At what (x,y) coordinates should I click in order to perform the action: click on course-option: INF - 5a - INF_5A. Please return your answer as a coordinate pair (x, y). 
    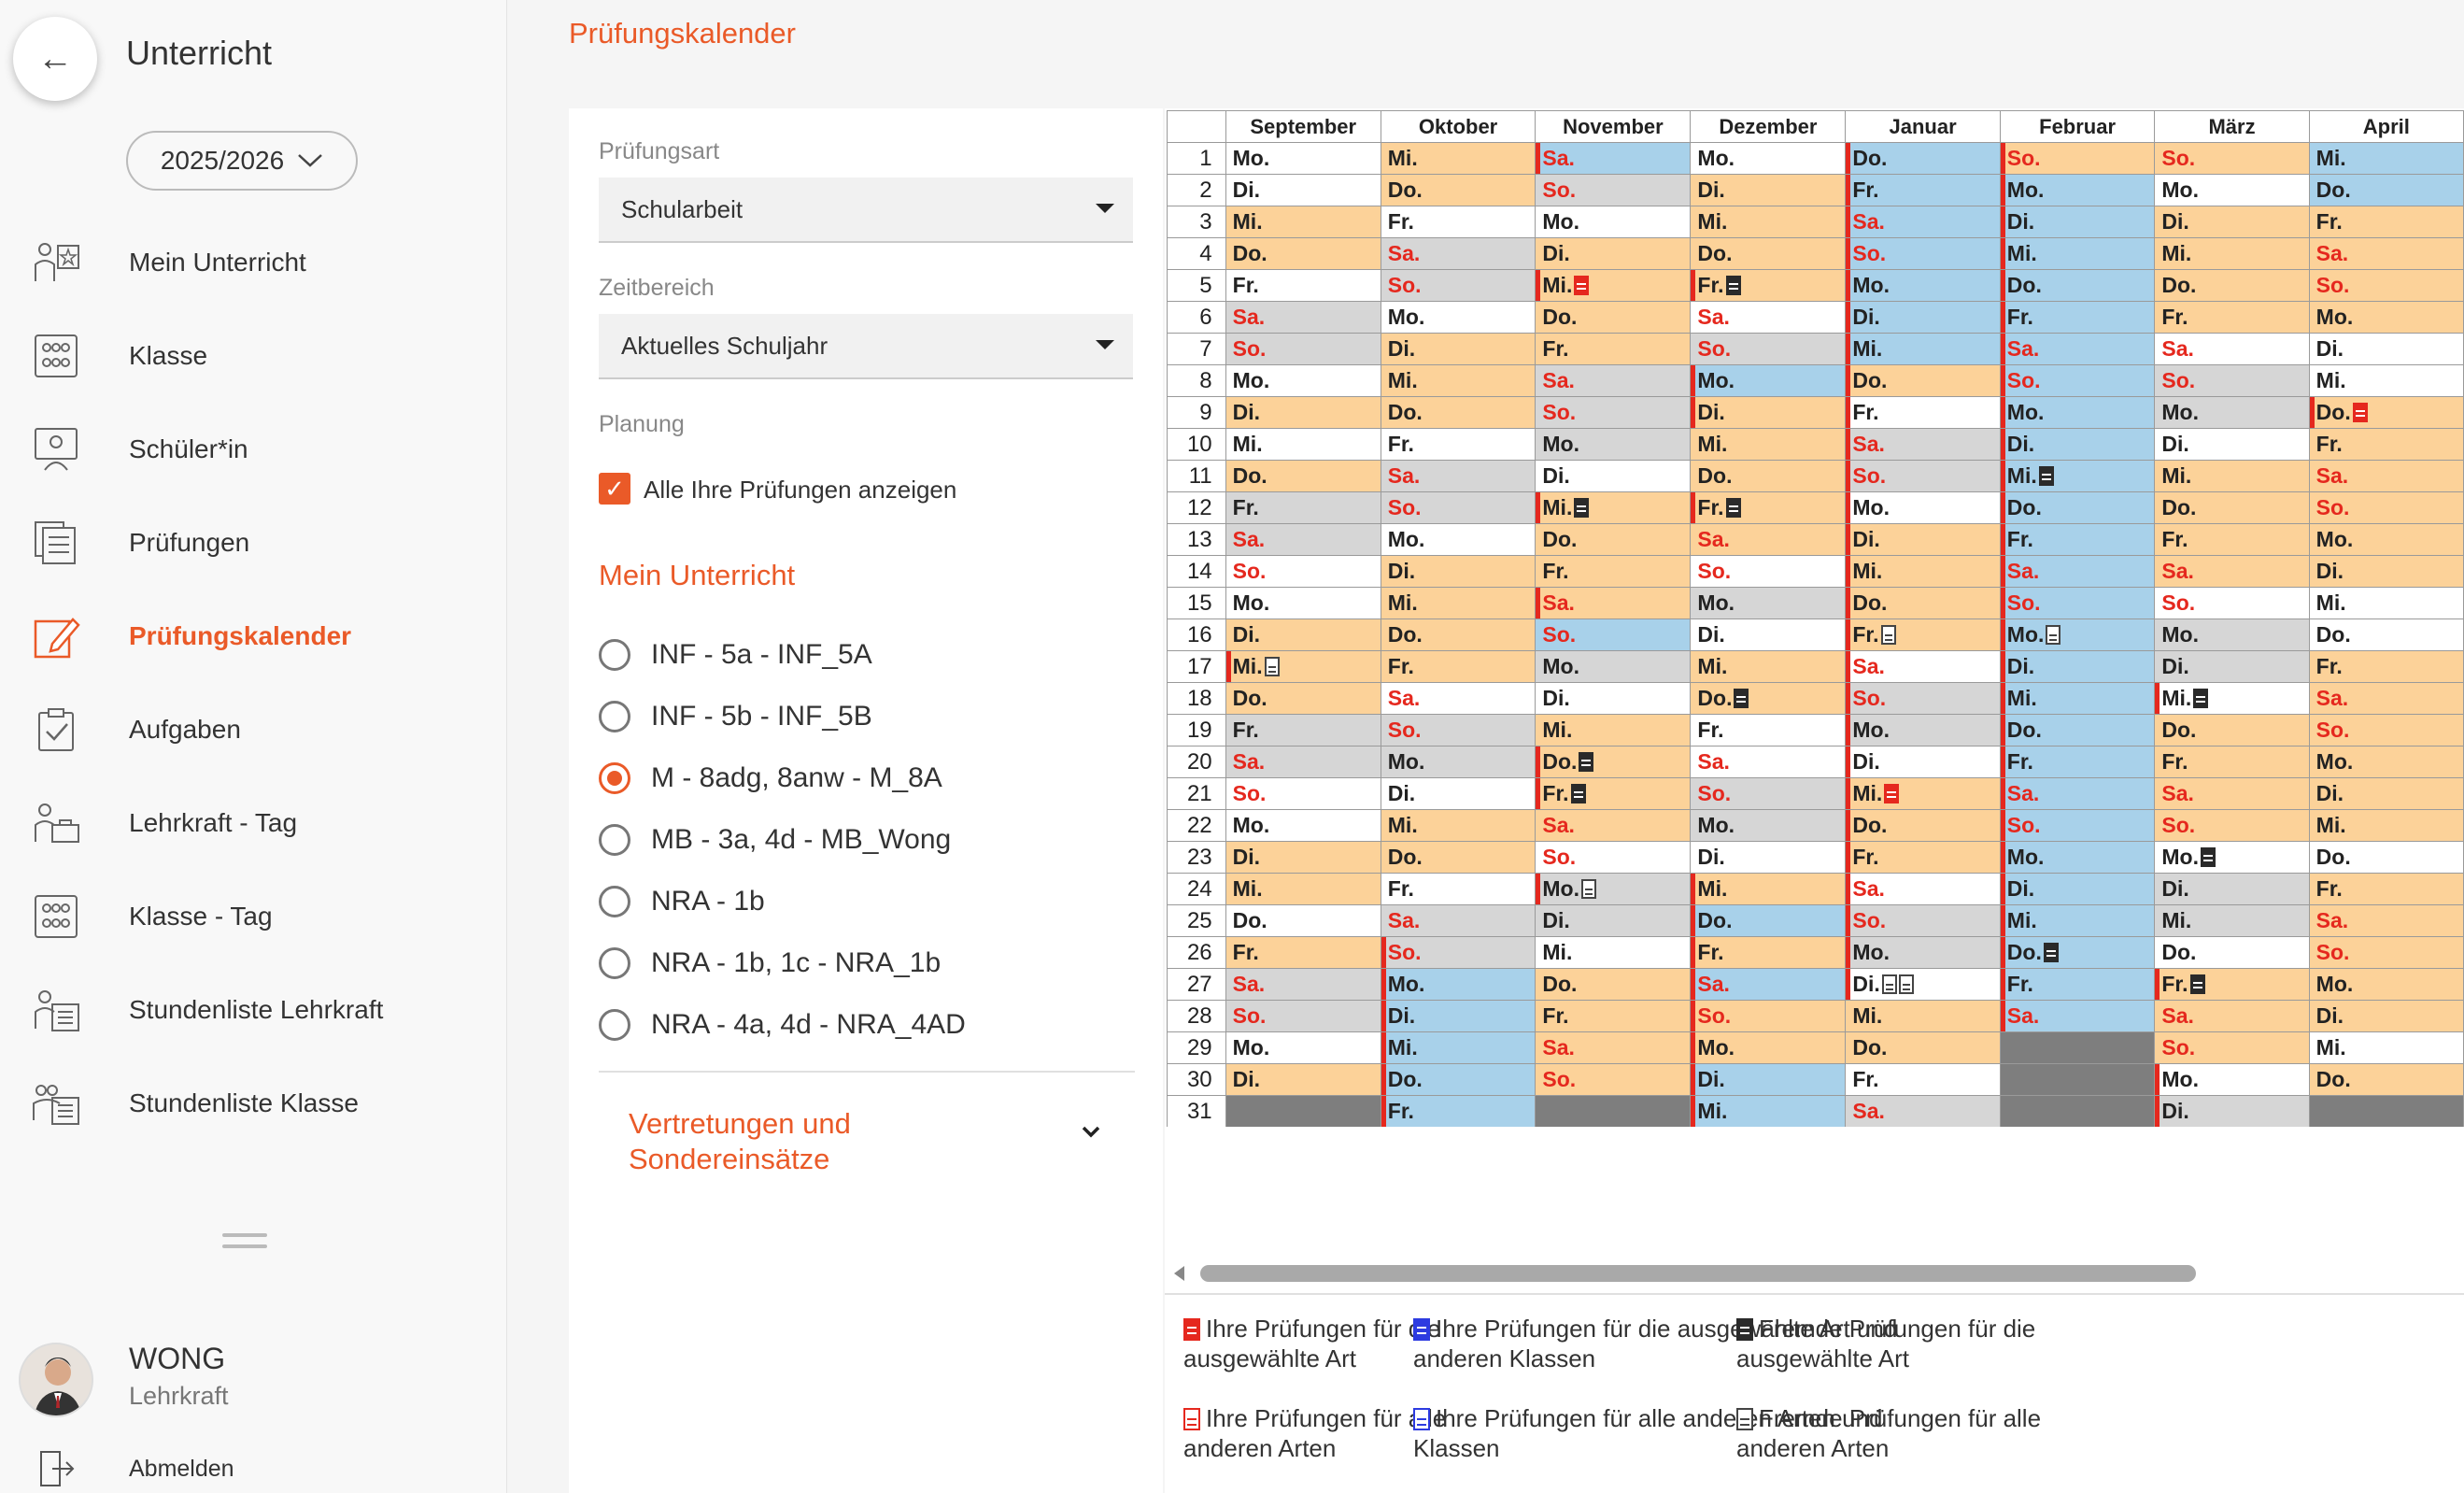
    Looking at the image, I should click on (870, 655).